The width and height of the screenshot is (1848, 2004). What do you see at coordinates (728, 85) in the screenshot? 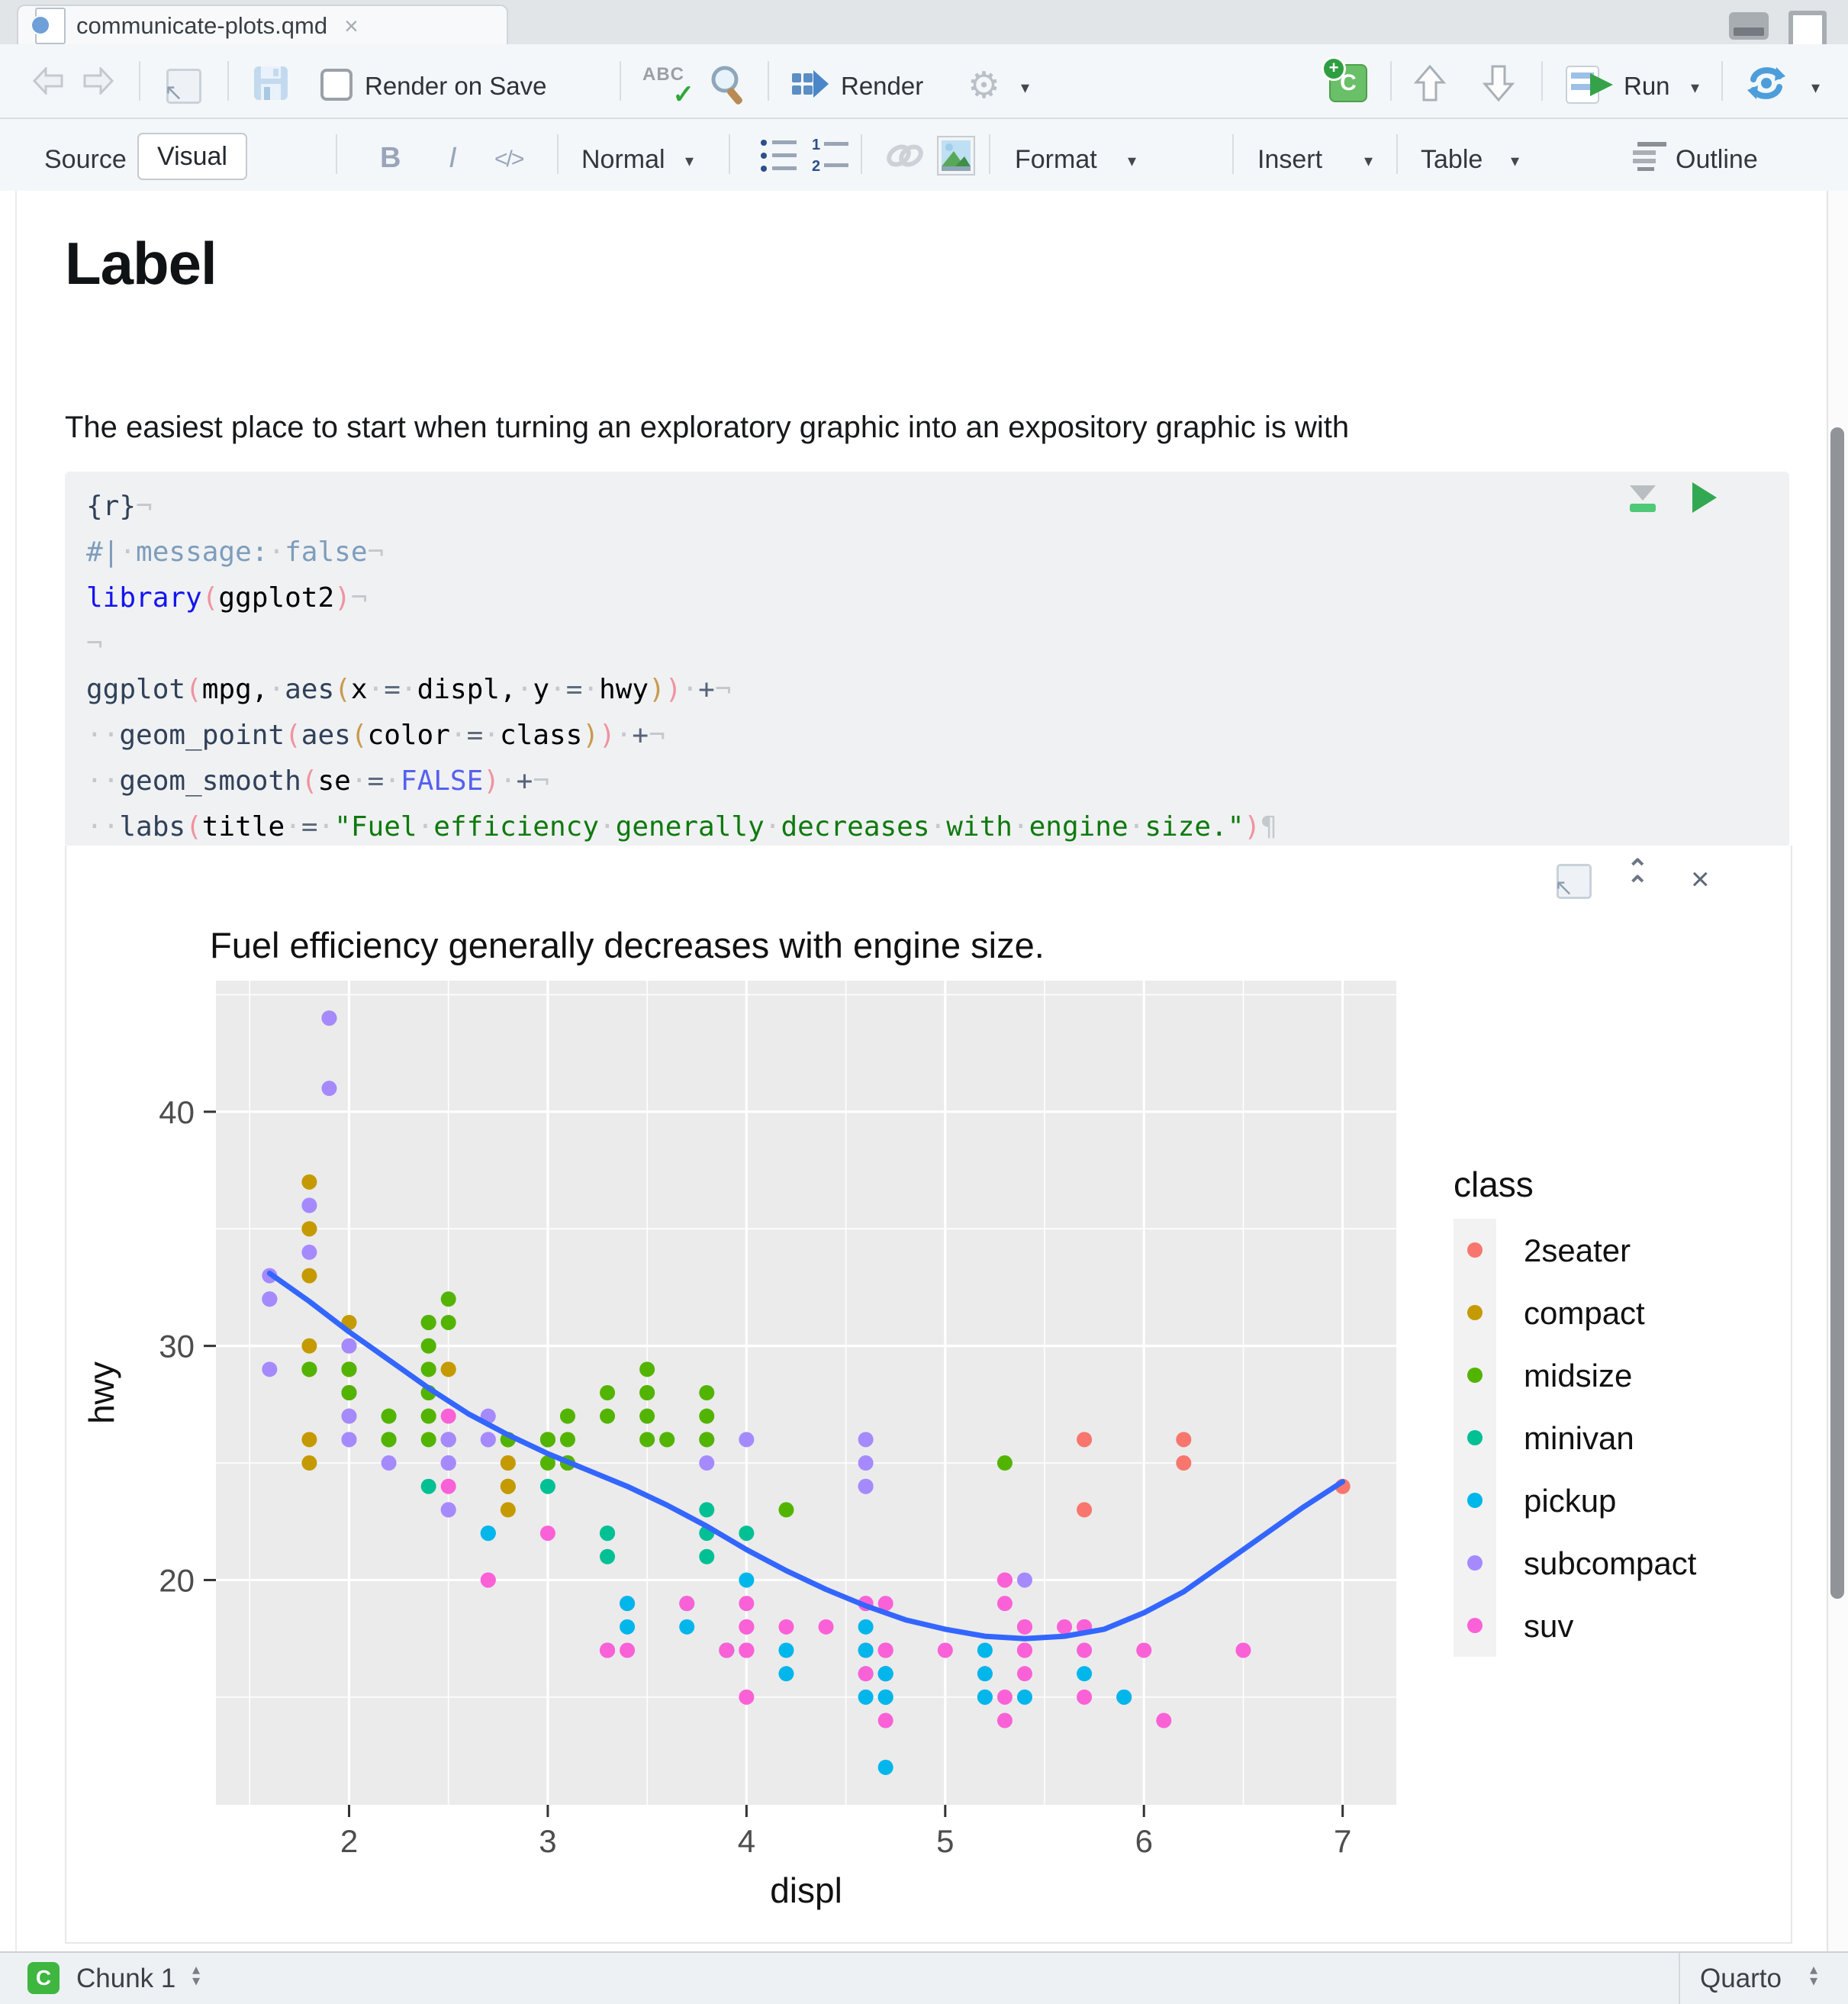
I see `search-icon` at bounding box center [728, 85].